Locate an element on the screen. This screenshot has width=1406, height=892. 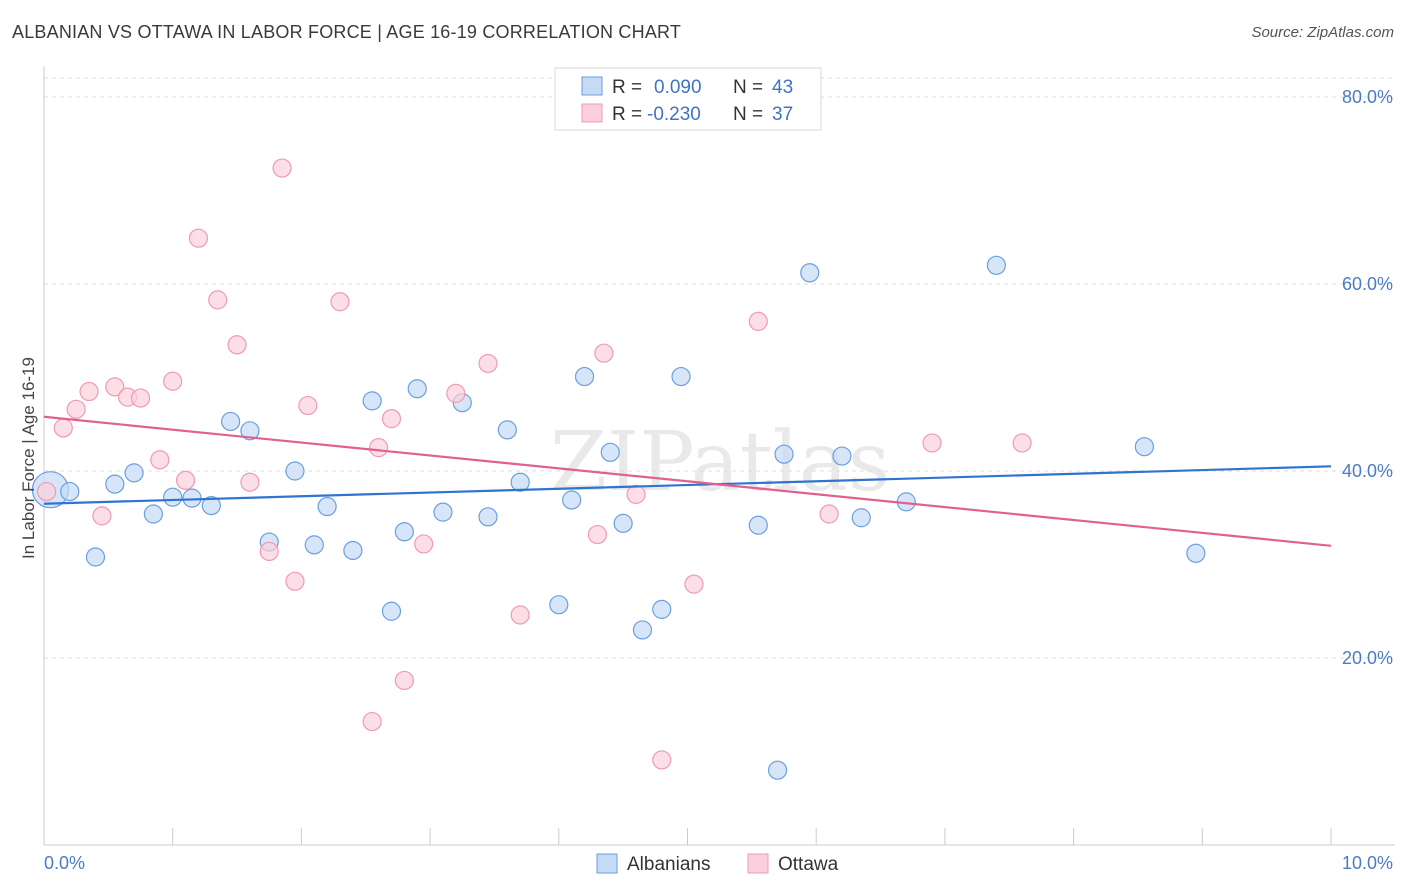
legend-swatch-albanians is located at coordinates (592, 86).